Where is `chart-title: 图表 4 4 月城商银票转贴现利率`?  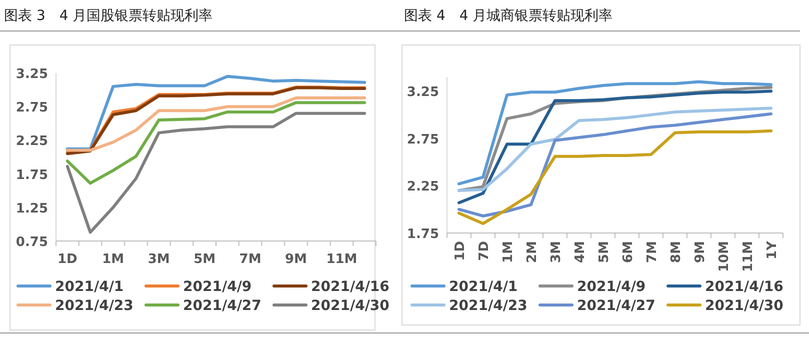 chart-title: 图表 4 4 月城商银票转贴现利率 is located at coordinates (508, 16).